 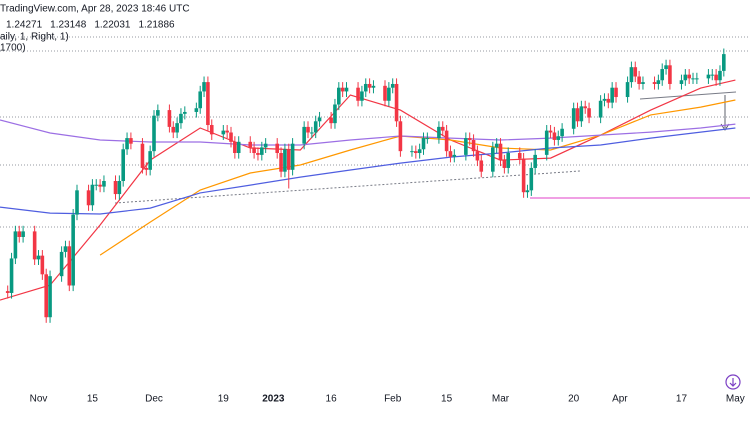 I want to click on icon-circle, so click(x=733, y=382).